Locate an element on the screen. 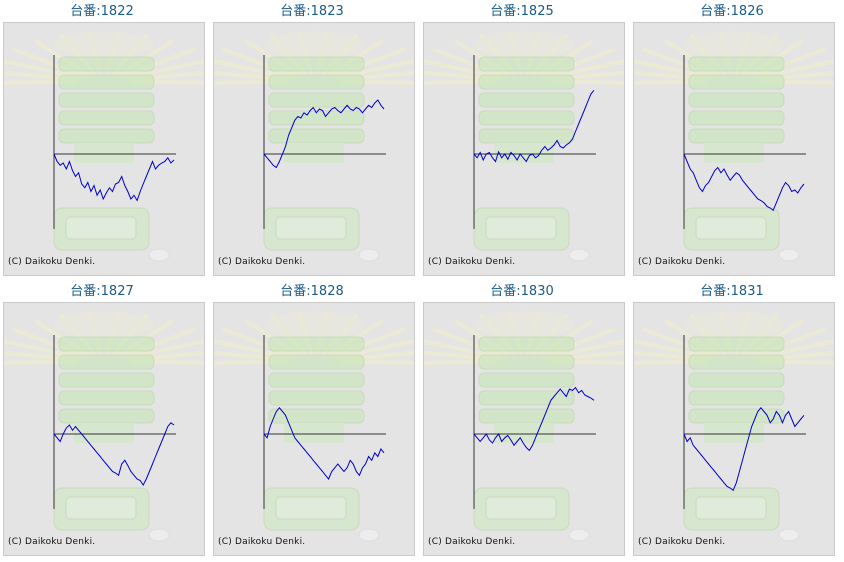 This screenshot has height=562, width=844. chart-cell: 台番:1830 (C) Daikoku Denki. is located at coordinates (522, 418).